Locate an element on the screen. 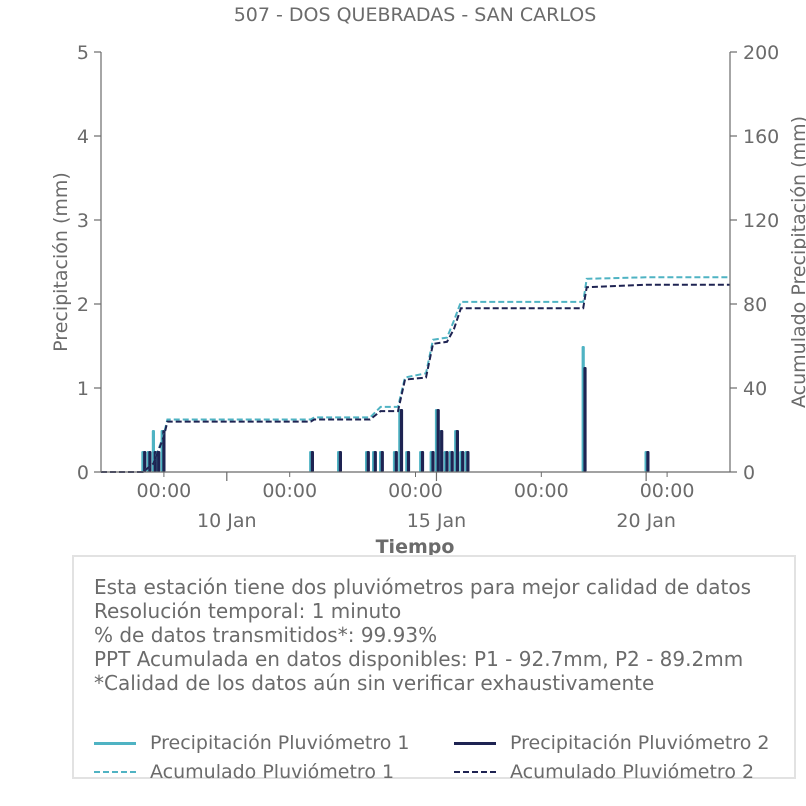 The height and width of the screenshot is (806, 806). legend-item-p1-precip: Precipitación Pluviómetro 1 is located at coordinates (252, 743).